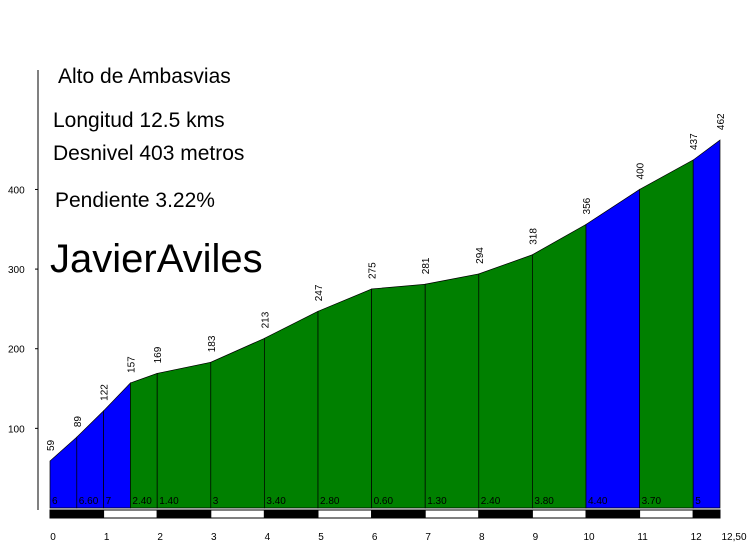 This screenshot has width=750, height=550. Describe the element at coordinates (642, 537) in the screenshot. I see `x-tick-label: 11` at that location.